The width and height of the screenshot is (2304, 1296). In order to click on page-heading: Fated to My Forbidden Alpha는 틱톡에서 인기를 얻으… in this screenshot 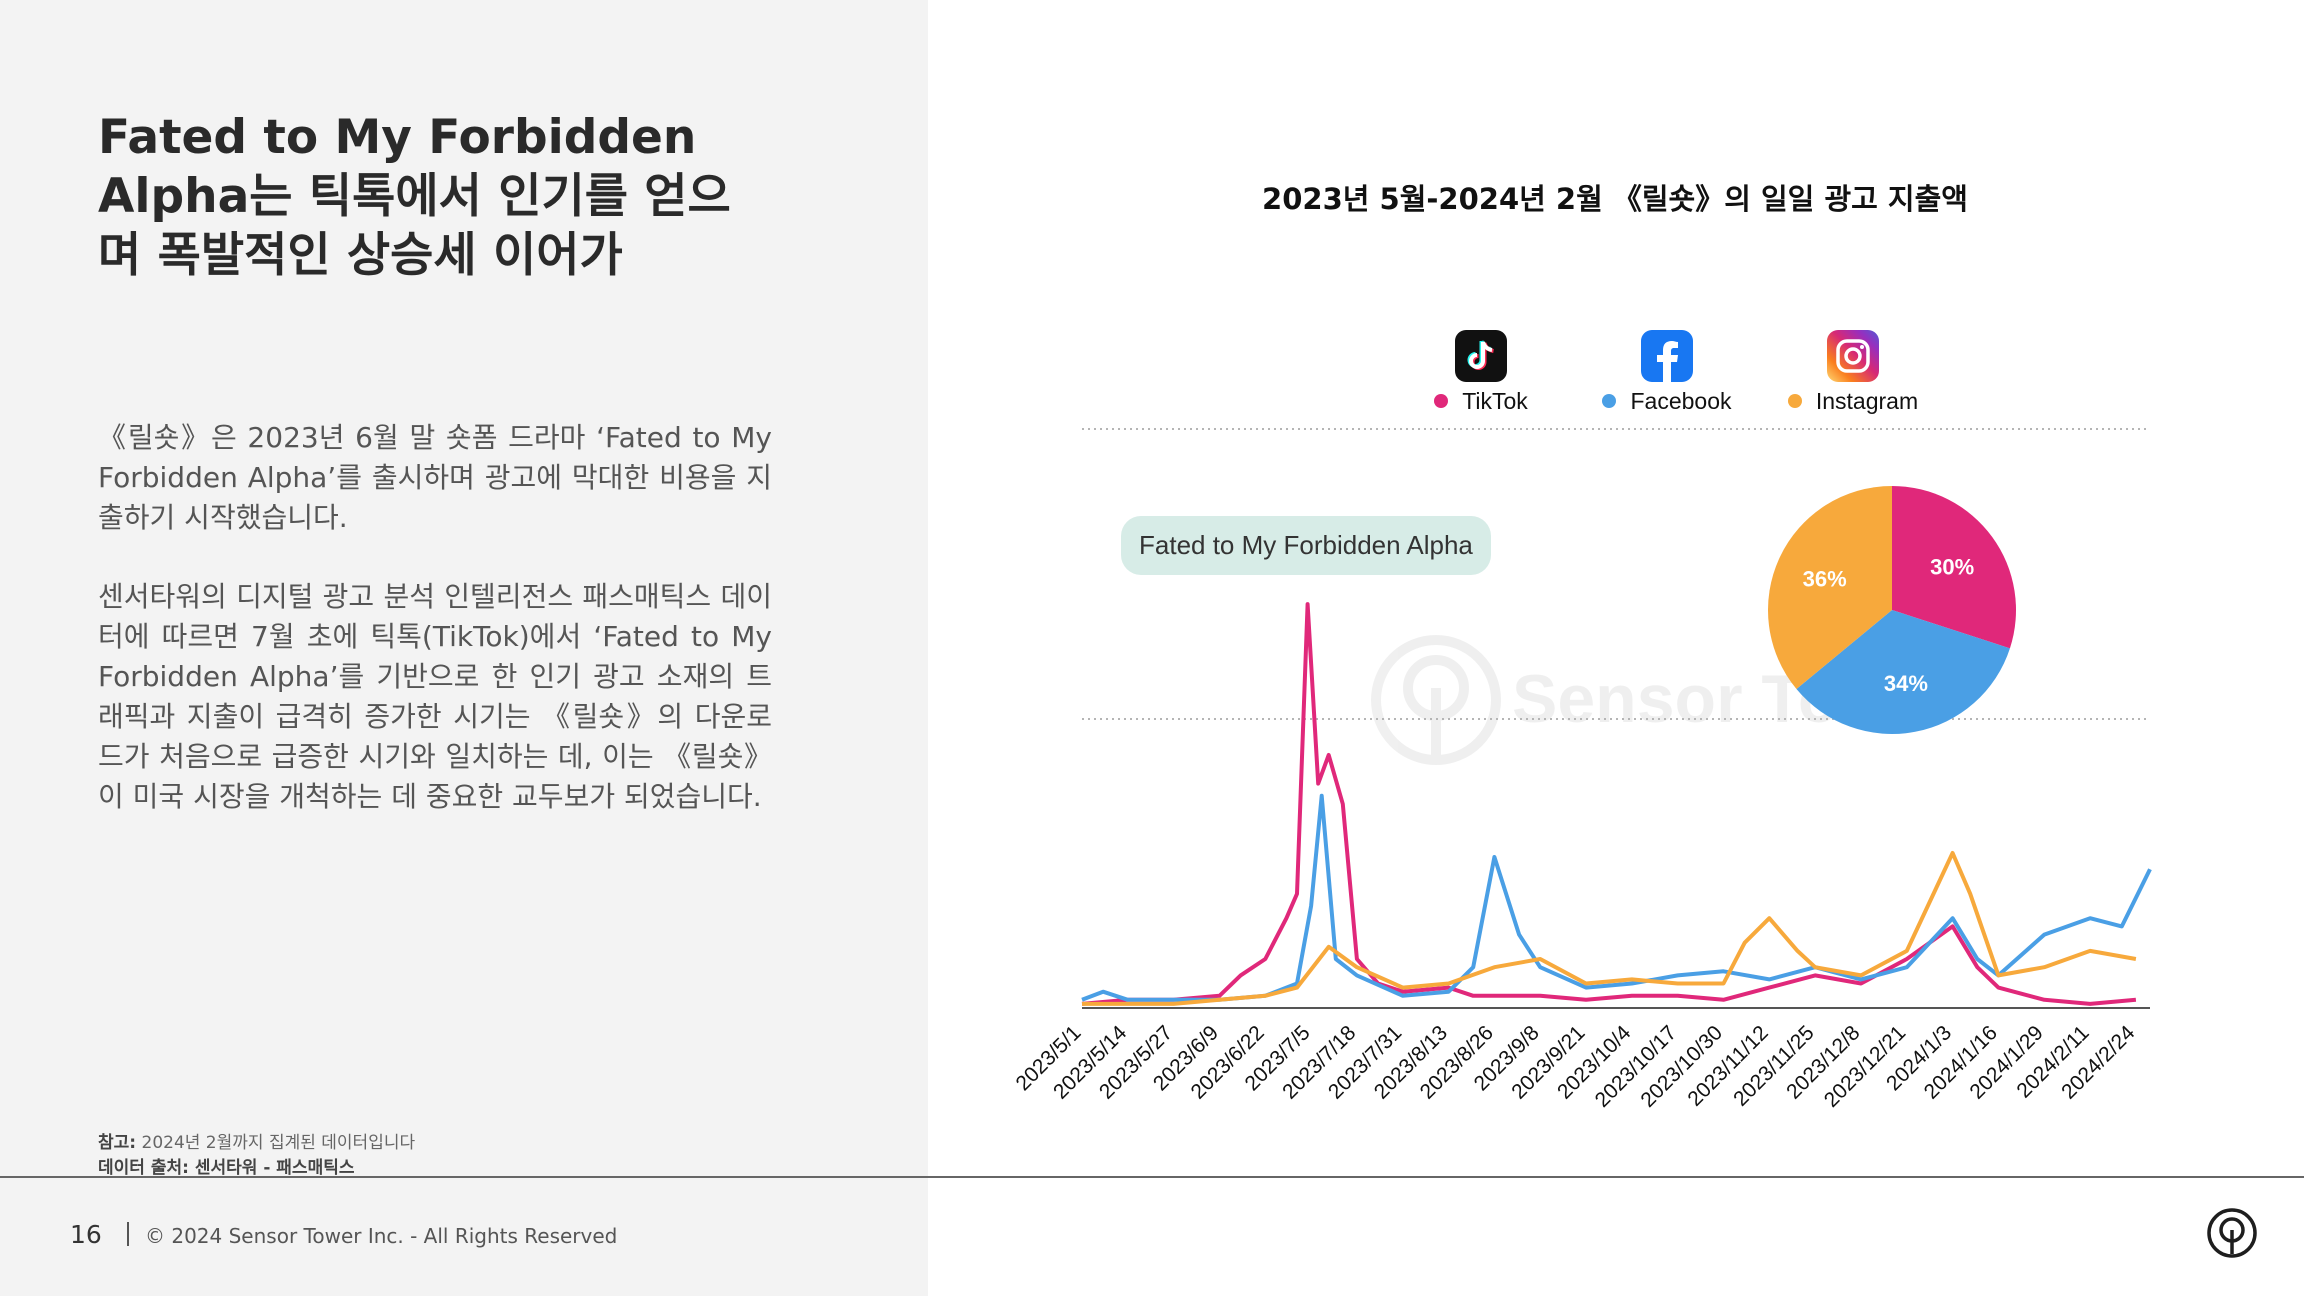, I will do `click(414, 196)`.